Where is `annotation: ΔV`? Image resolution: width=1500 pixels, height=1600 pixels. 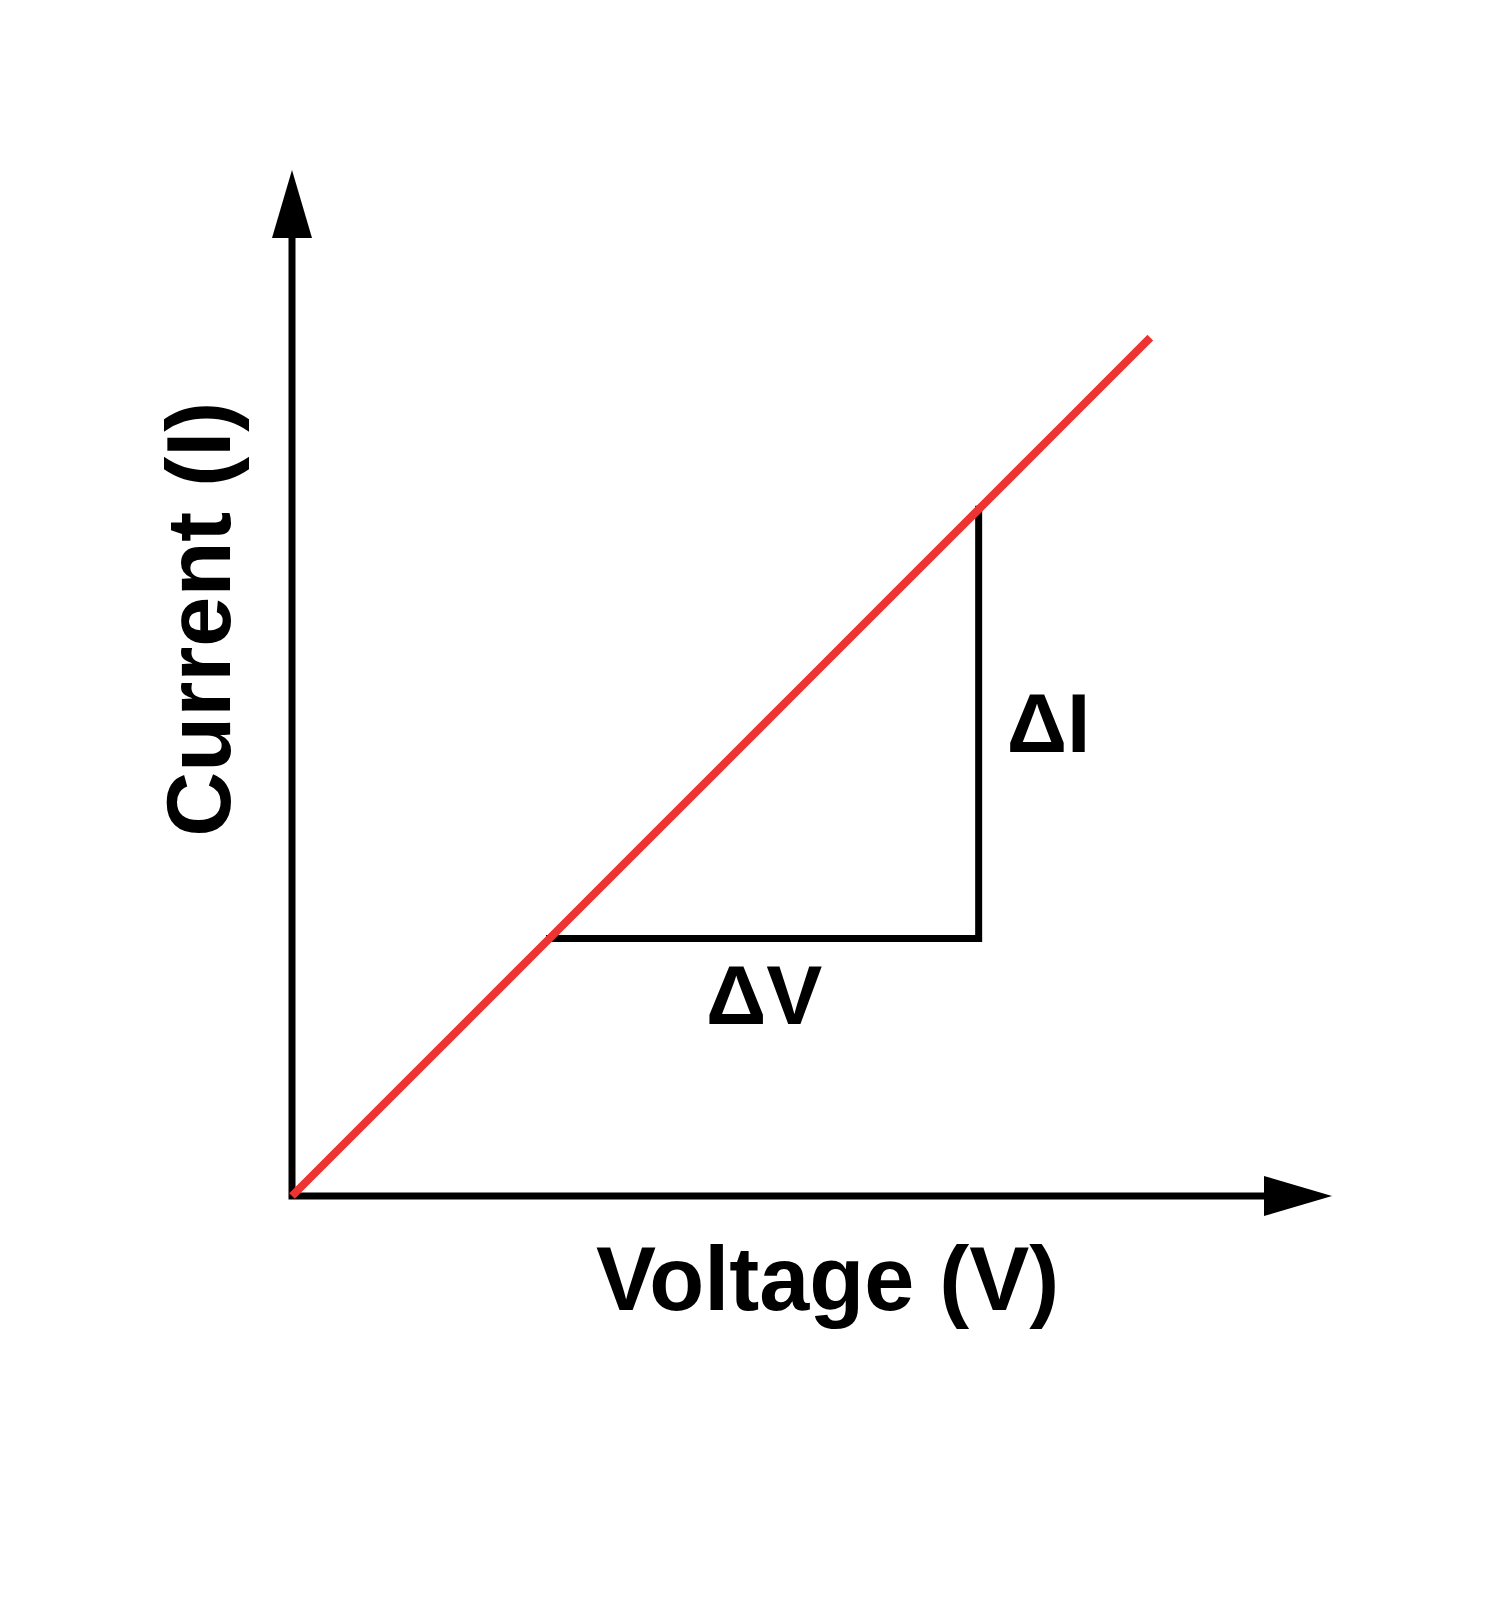 annotation: ΔV is located at coordinates (764, 994).